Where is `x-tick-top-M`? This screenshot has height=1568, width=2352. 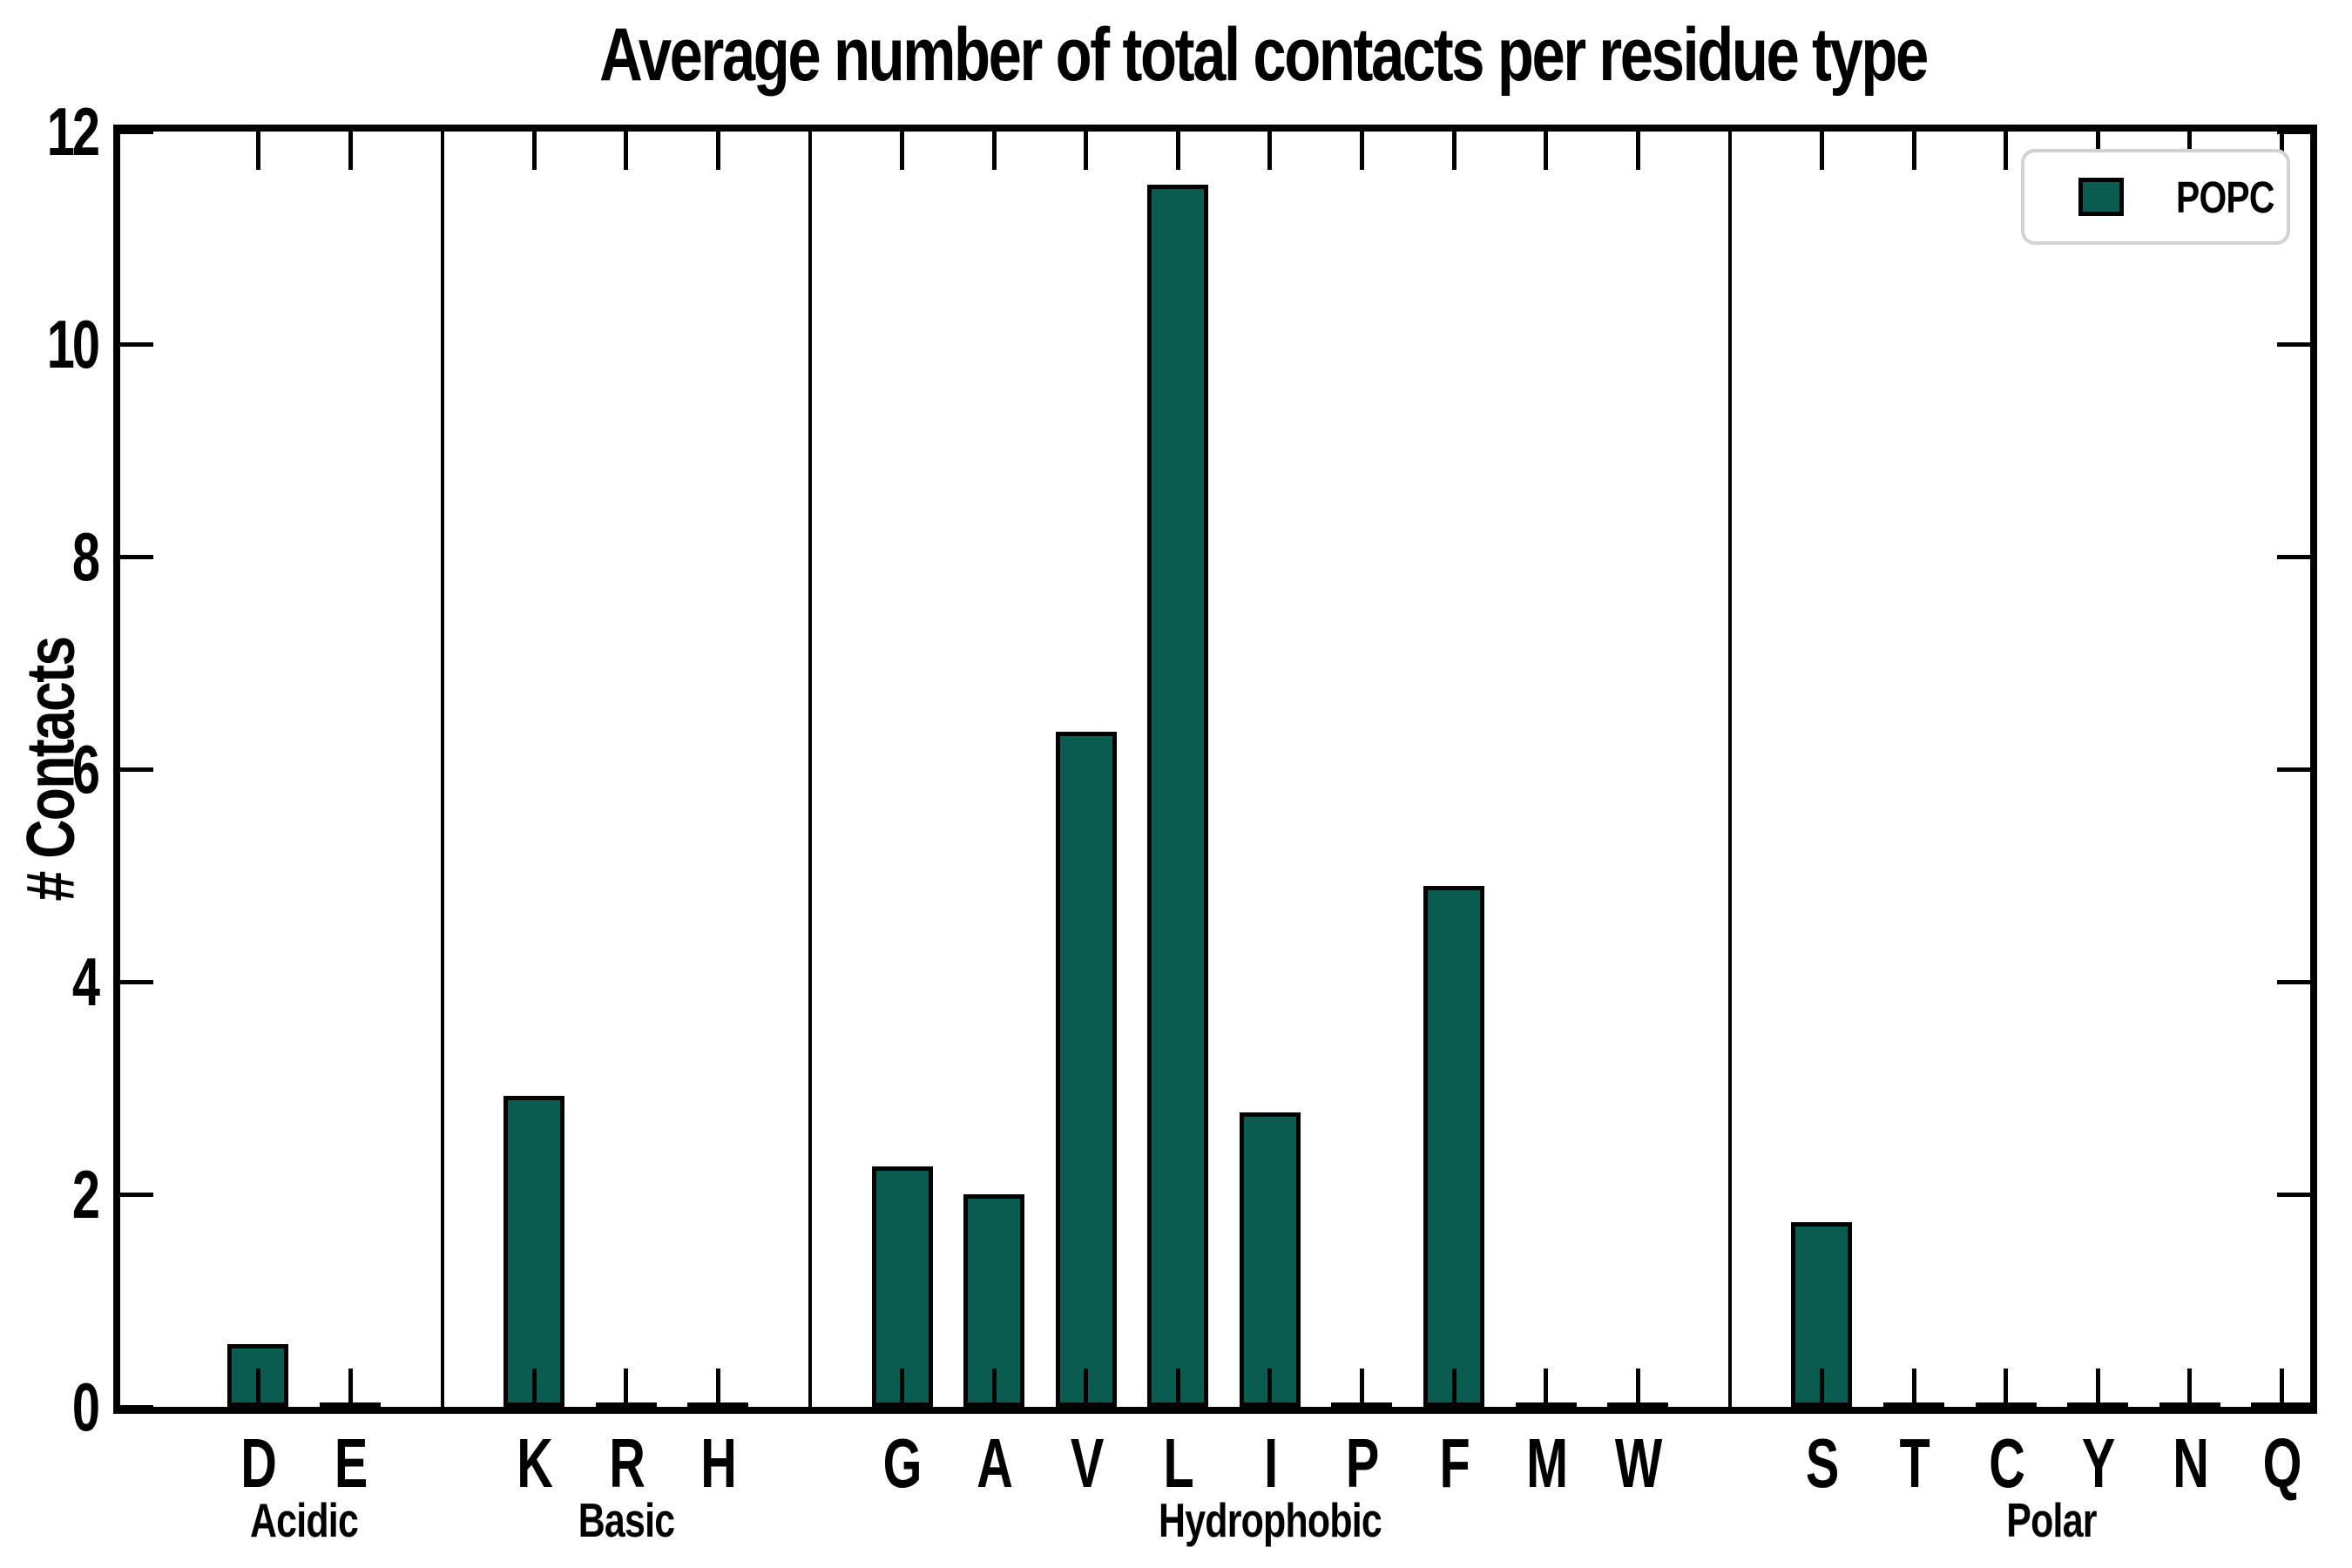 x-tick-top-M is located at coordinates (1546, 151).